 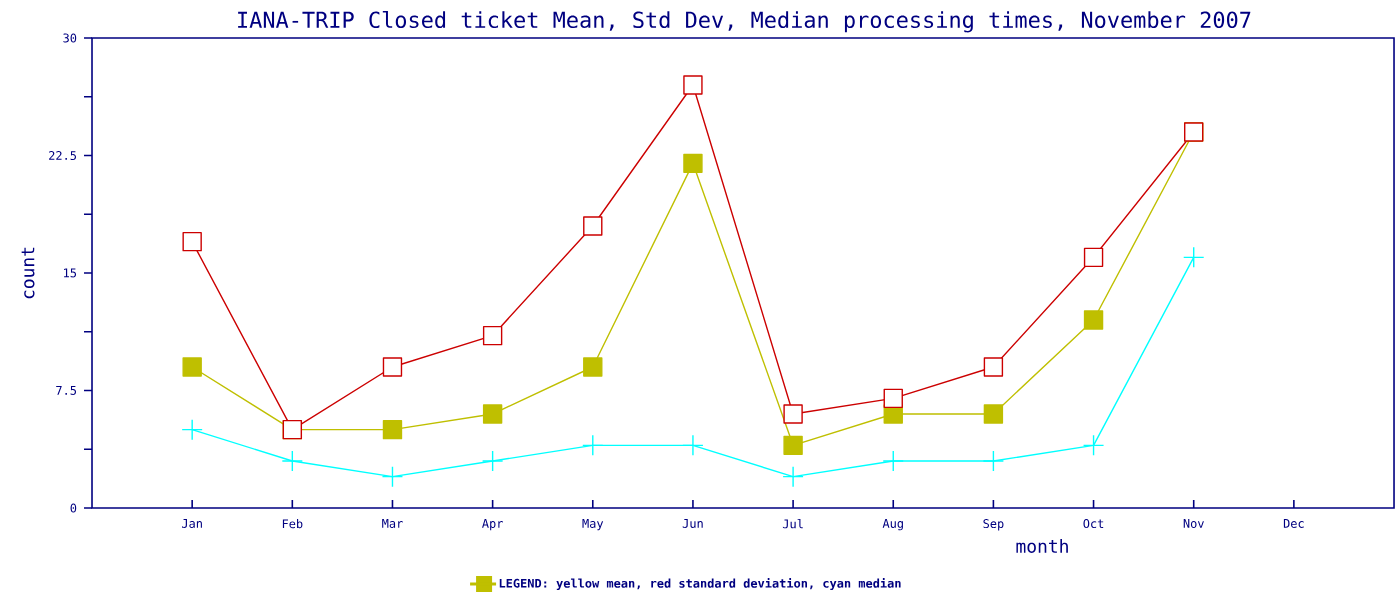 What do you see at coordinates (1042, 546) in the screenshot?
I see `x-axis-title: month` at bounding box center [1042, 546].